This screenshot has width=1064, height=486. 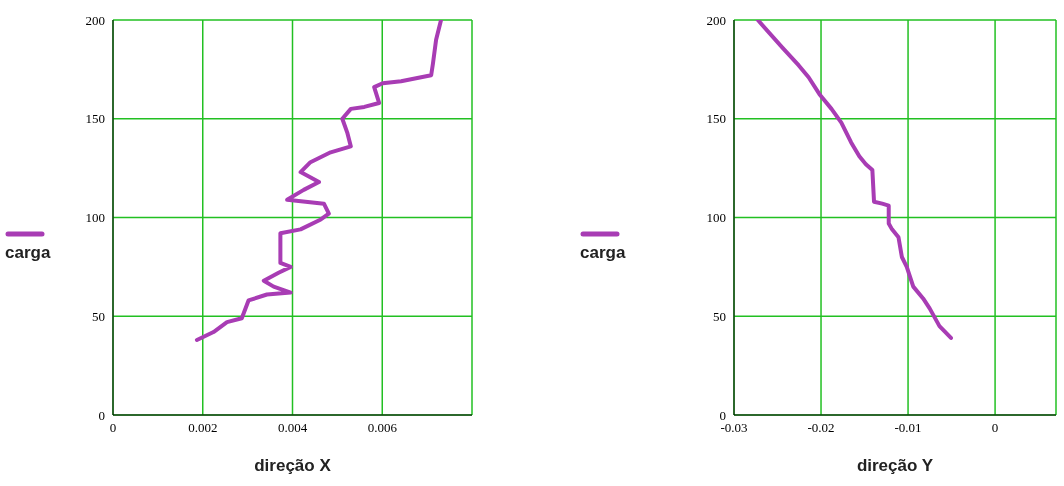 I want to click on x-tick-label: -0.03, so click(x=734, y=428).